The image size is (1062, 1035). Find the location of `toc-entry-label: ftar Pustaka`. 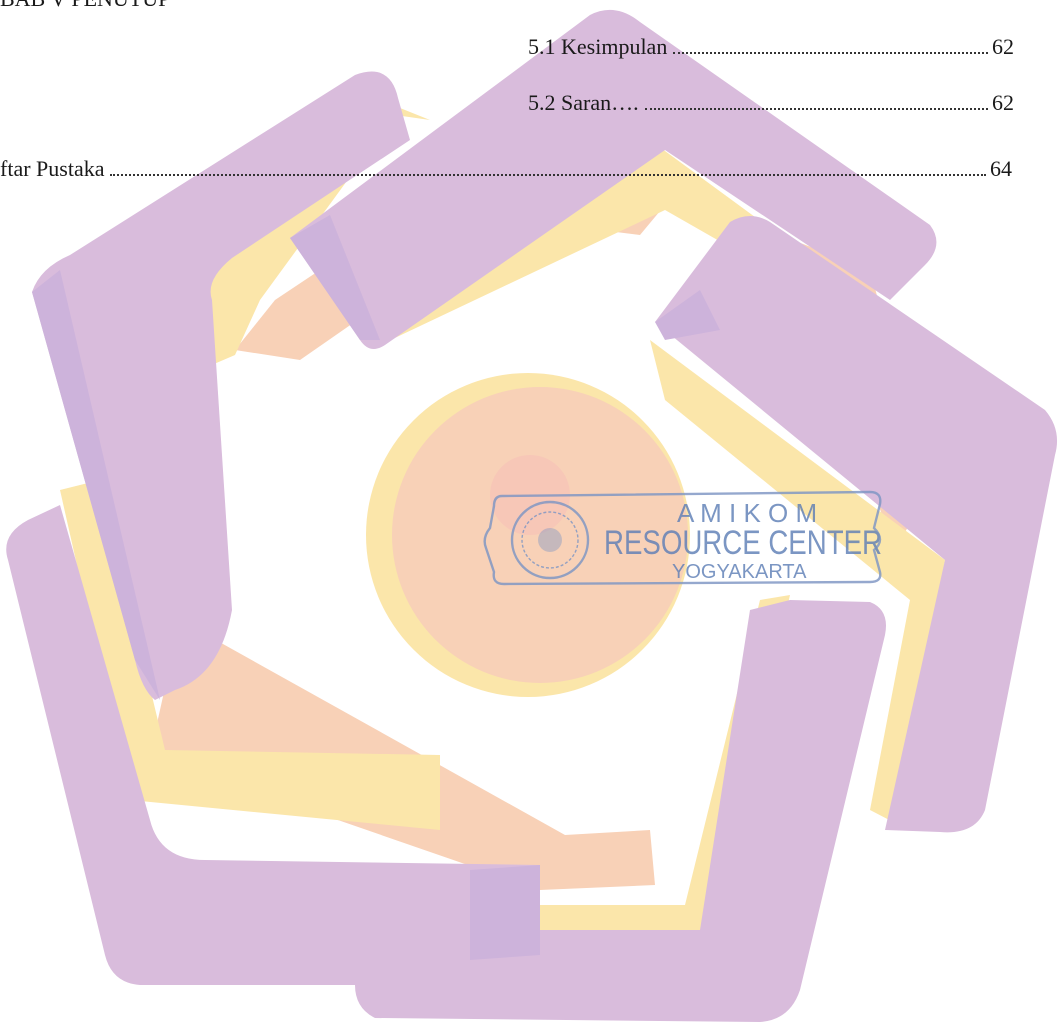

toc-entry-label: ftar Pustaka is located at coordinates (52, 168).